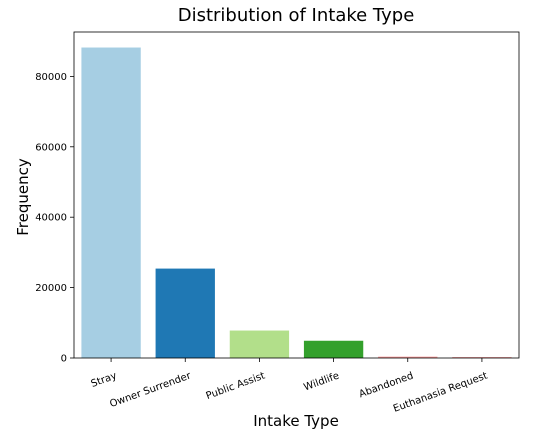 Image resolution: width=555 pixels, height=444 pixels. Describe the element at coordinates (64, 359) in the screenshot. I see `y-tick-label: 0` at that location.